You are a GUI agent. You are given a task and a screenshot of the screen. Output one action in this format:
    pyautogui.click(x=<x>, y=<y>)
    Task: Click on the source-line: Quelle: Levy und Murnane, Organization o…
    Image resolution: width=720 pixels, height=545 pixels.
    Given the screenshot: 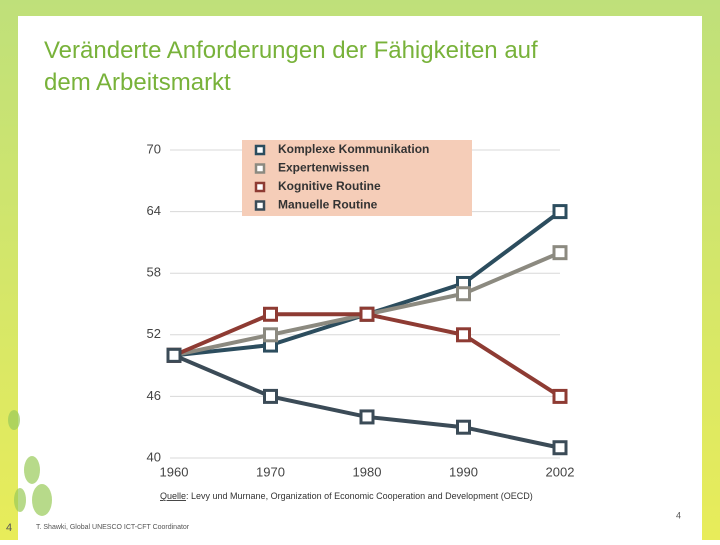 What is the action you would take?
    pyautogui.click(x=346, y=496)
    